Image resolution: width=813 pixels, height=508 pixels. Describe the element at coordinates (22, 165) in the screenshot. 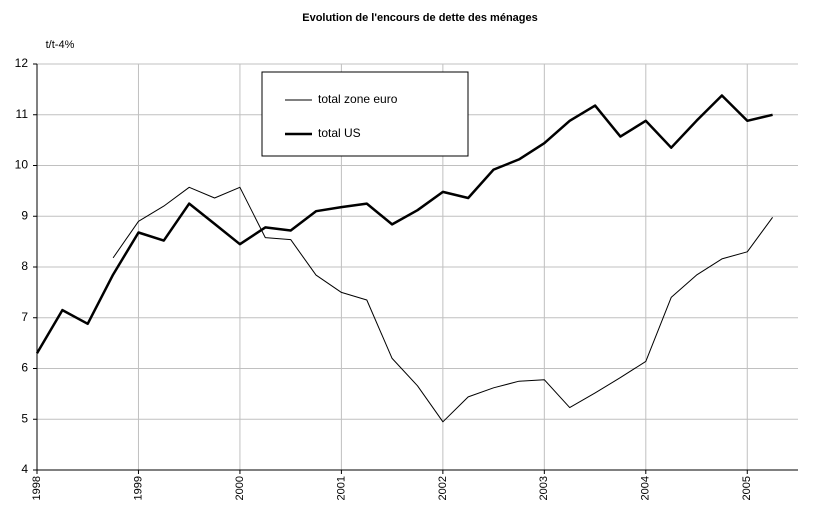

I see `y-tick-label: 10` at that location.